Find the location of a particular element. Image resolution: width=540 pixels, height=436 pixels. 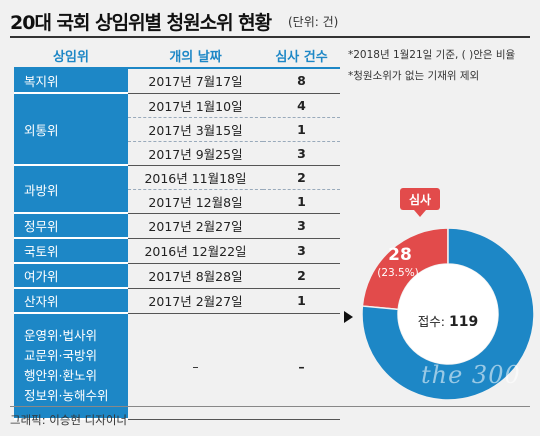

committee-cell: 외통위 is located at coordinates (71, 129).